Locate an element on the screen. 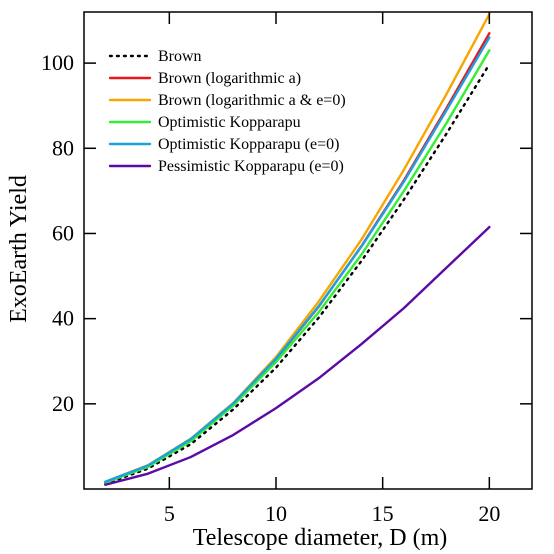 The width and height of the screenshot is (554, 554). legend-item-optimistic-kopparapu-e-0: Optimistic Kopparapu (e=0) is located at coordinates (223, 144).